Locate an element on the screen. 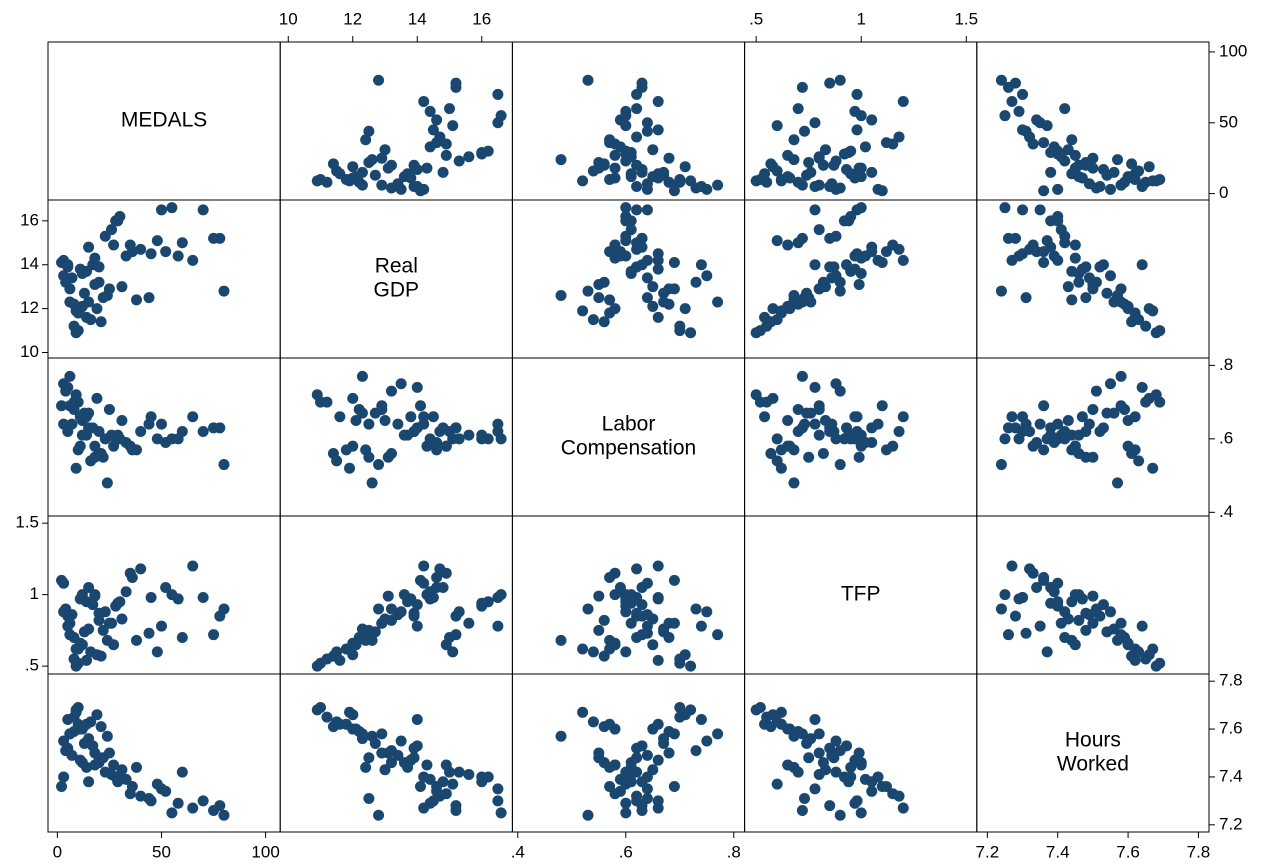 This screenshot has width=1268, height=867. variable-label: MEDALS is located at coordinates (164, 120).